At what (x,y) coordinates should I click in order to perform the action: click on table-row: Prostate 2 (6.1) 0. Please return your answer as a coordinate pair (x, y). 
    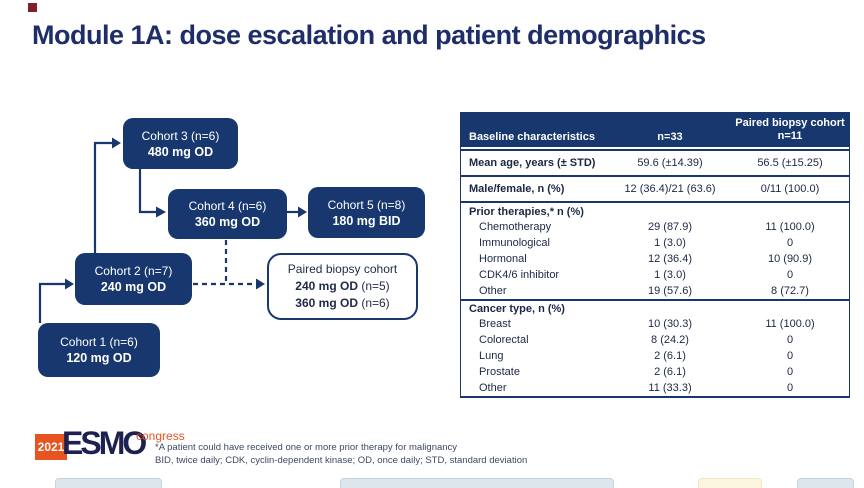
    Looking at the image, I should click on (636, 372).